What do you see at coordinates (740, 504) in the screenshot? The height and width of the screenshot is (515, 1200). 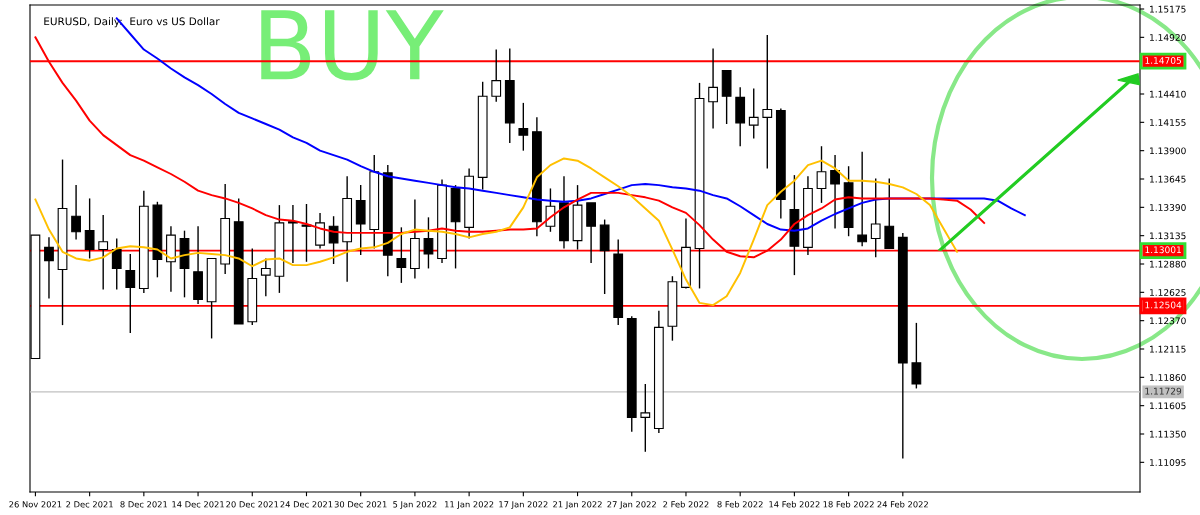 I see `x-tick-label: 8 Feb 2022` at bounding box center [740, 504].